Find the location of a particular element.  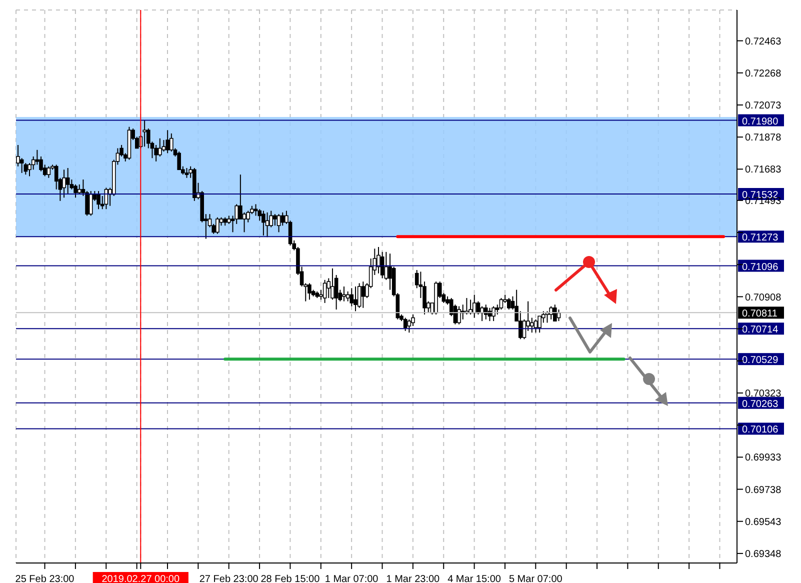

y-tick-label: 0.69348 is located at coordinates (763, 554).